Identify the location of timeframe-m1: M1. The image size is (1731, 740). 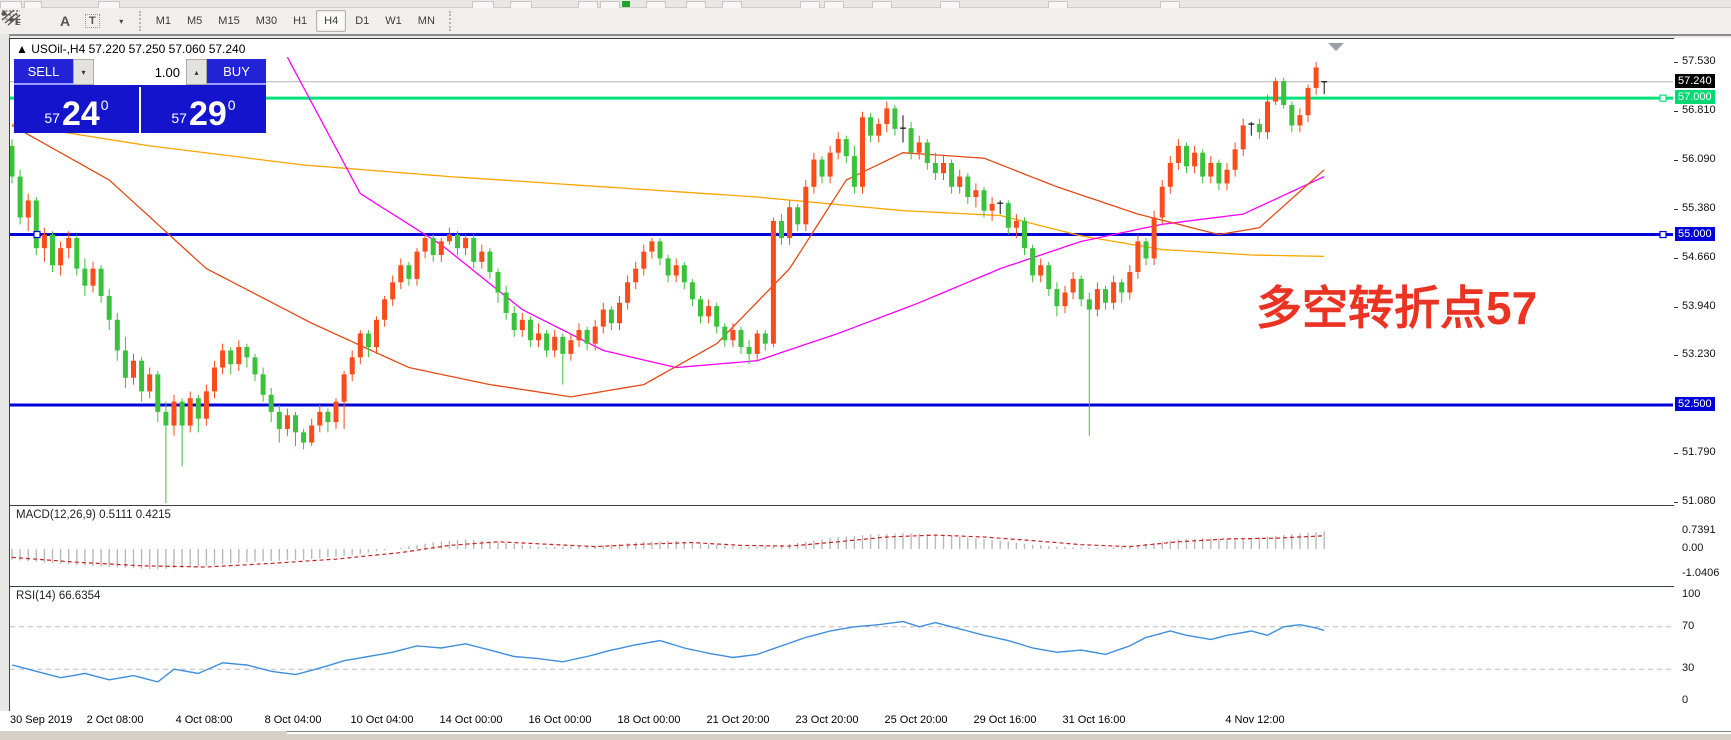
(163, 21).